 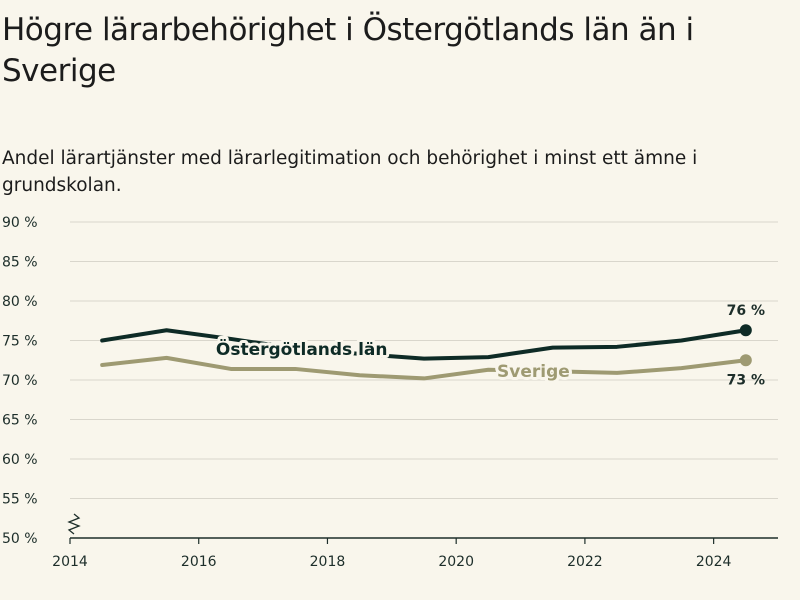 I want to click on series-name-halo-0: Östergötlands län, so click(x=302, y=349).